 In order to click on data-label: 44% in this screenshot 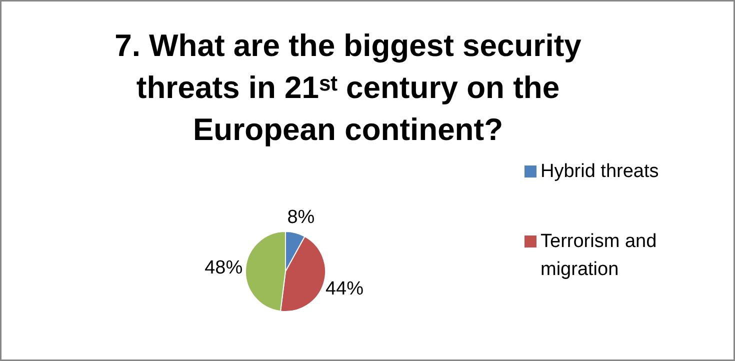, I will do `click(344, 289)`.